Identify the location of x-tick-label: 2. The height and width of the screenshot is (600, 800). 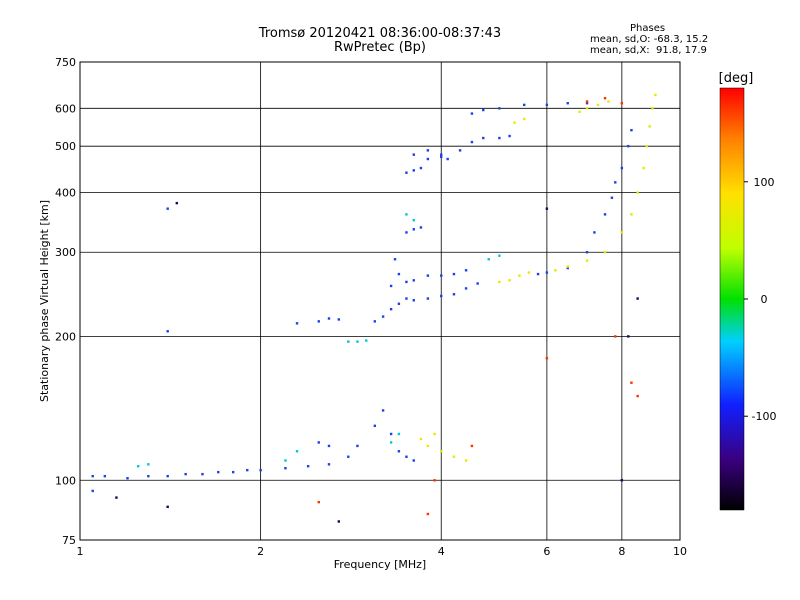
(260, 551).